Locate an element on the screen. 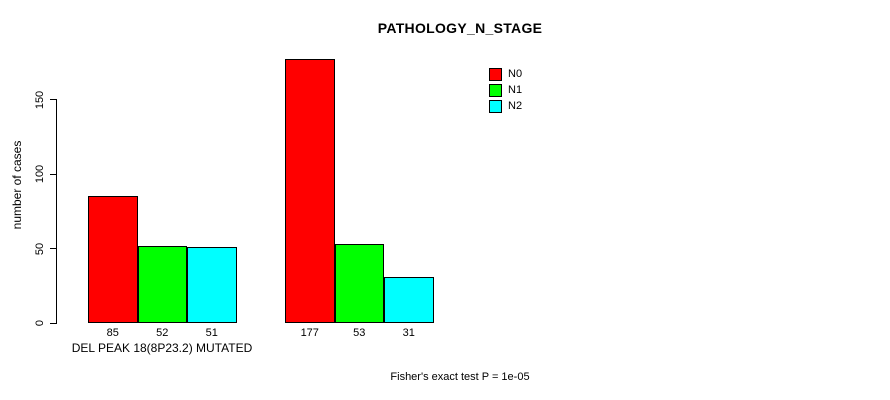  legend-item-n0: N0 is located at coordinates (505, 74).